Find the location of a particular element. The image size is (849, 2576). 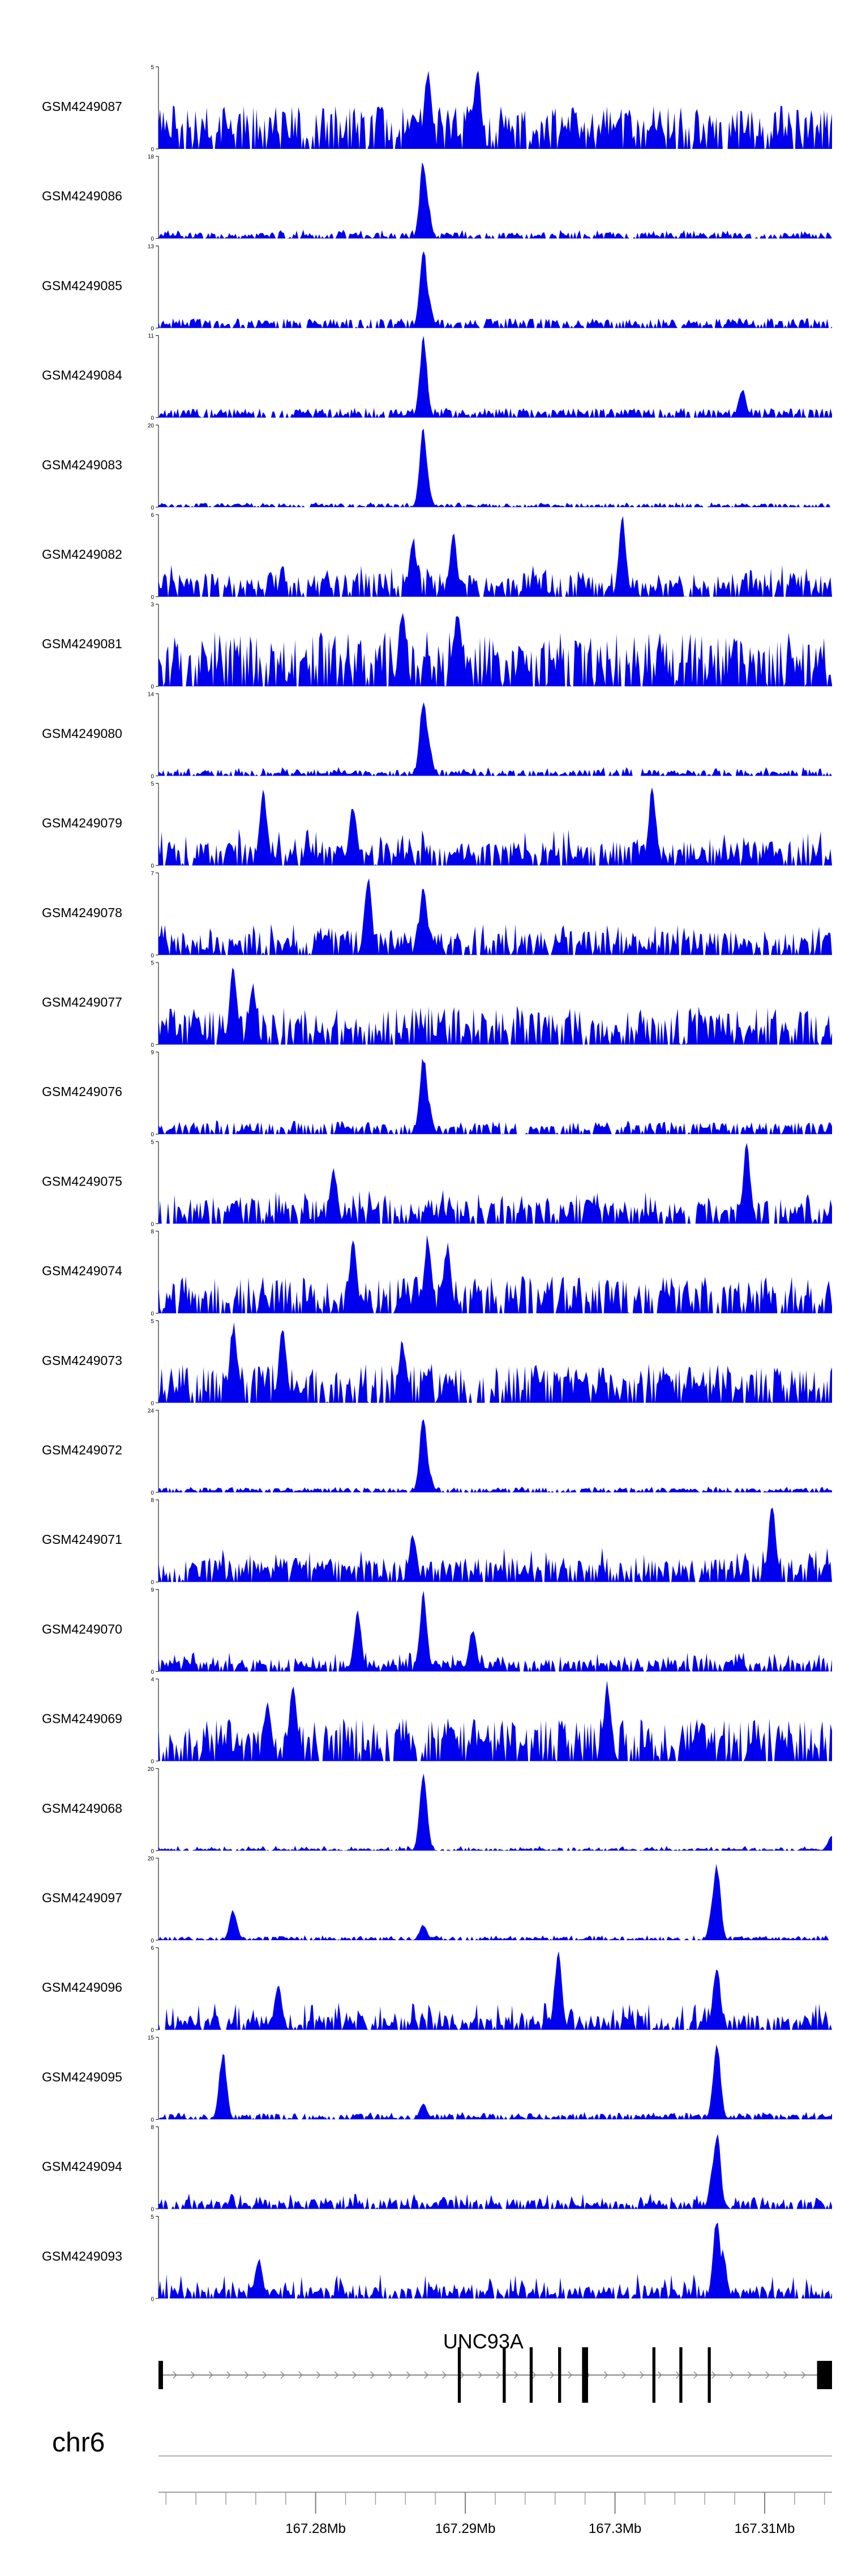

track-label: GSM4249078 is located at coordinates (82, 912).